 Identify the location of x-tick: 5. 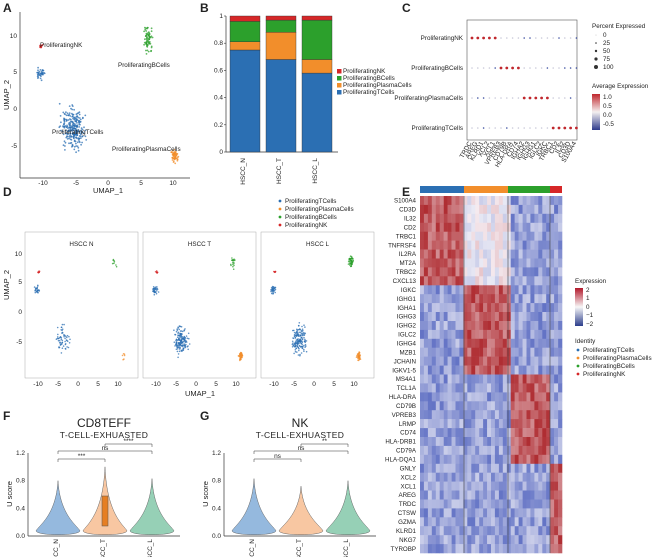
(98, 384).